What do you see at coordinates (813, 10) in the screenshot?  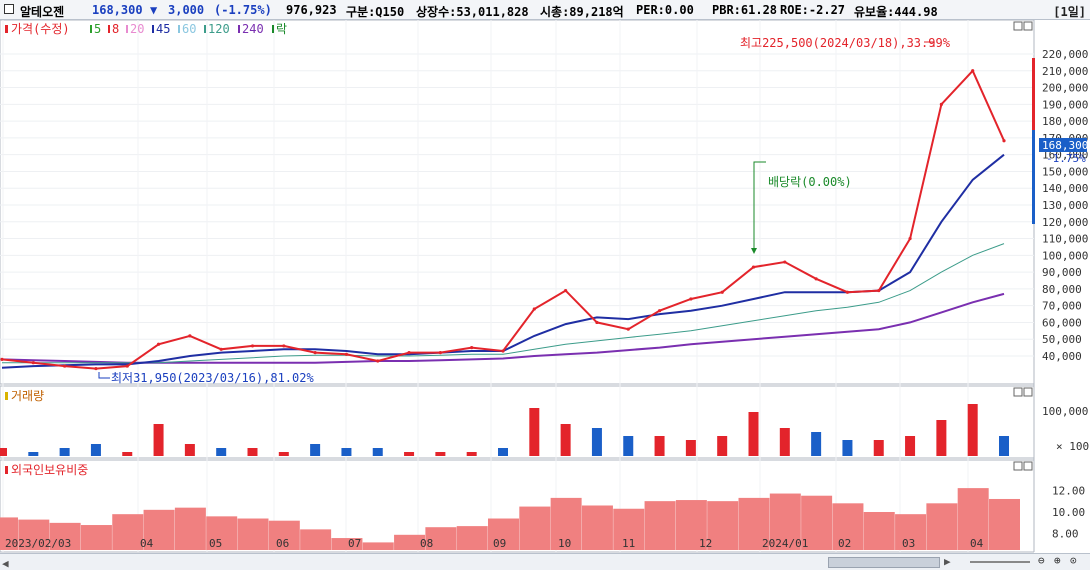 I see `roe-value: ROE:-2.27` at bounding box center [813, 10].